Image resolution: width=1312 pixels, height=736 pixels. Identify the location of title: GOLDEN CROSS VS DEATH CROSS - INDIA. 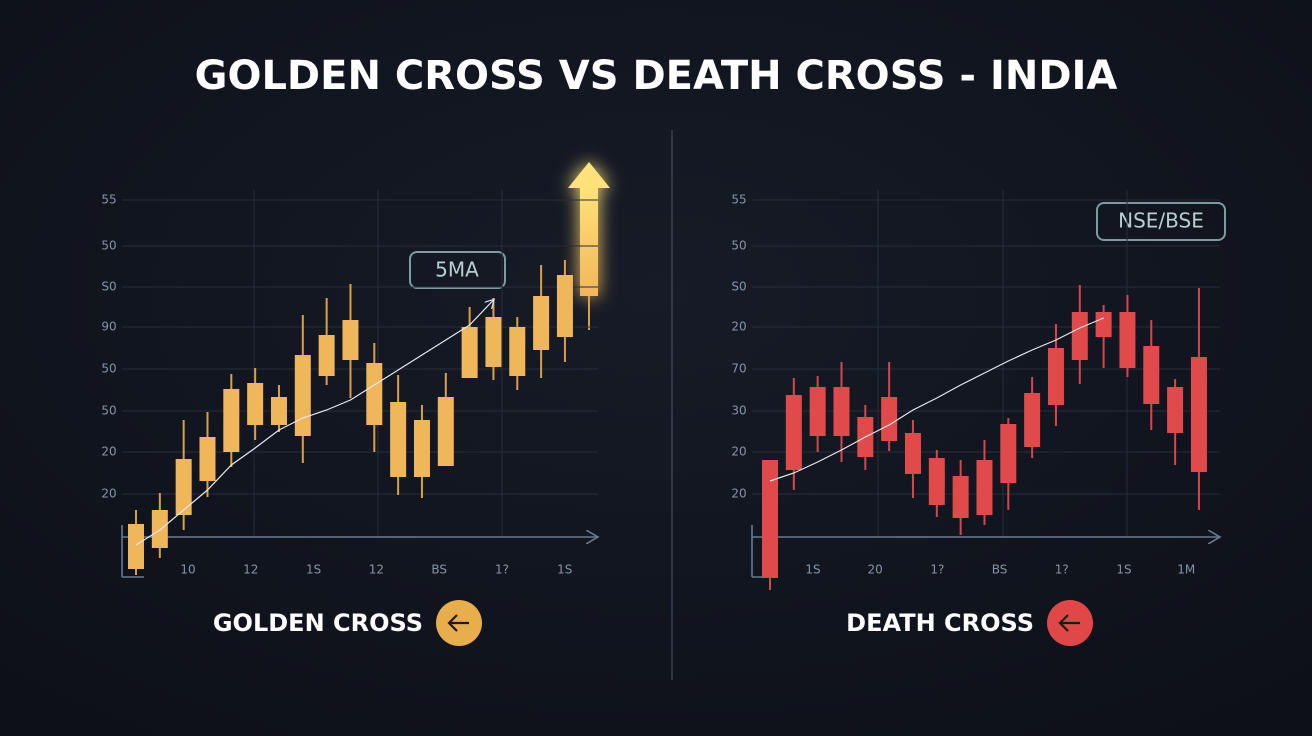
(656, 76).